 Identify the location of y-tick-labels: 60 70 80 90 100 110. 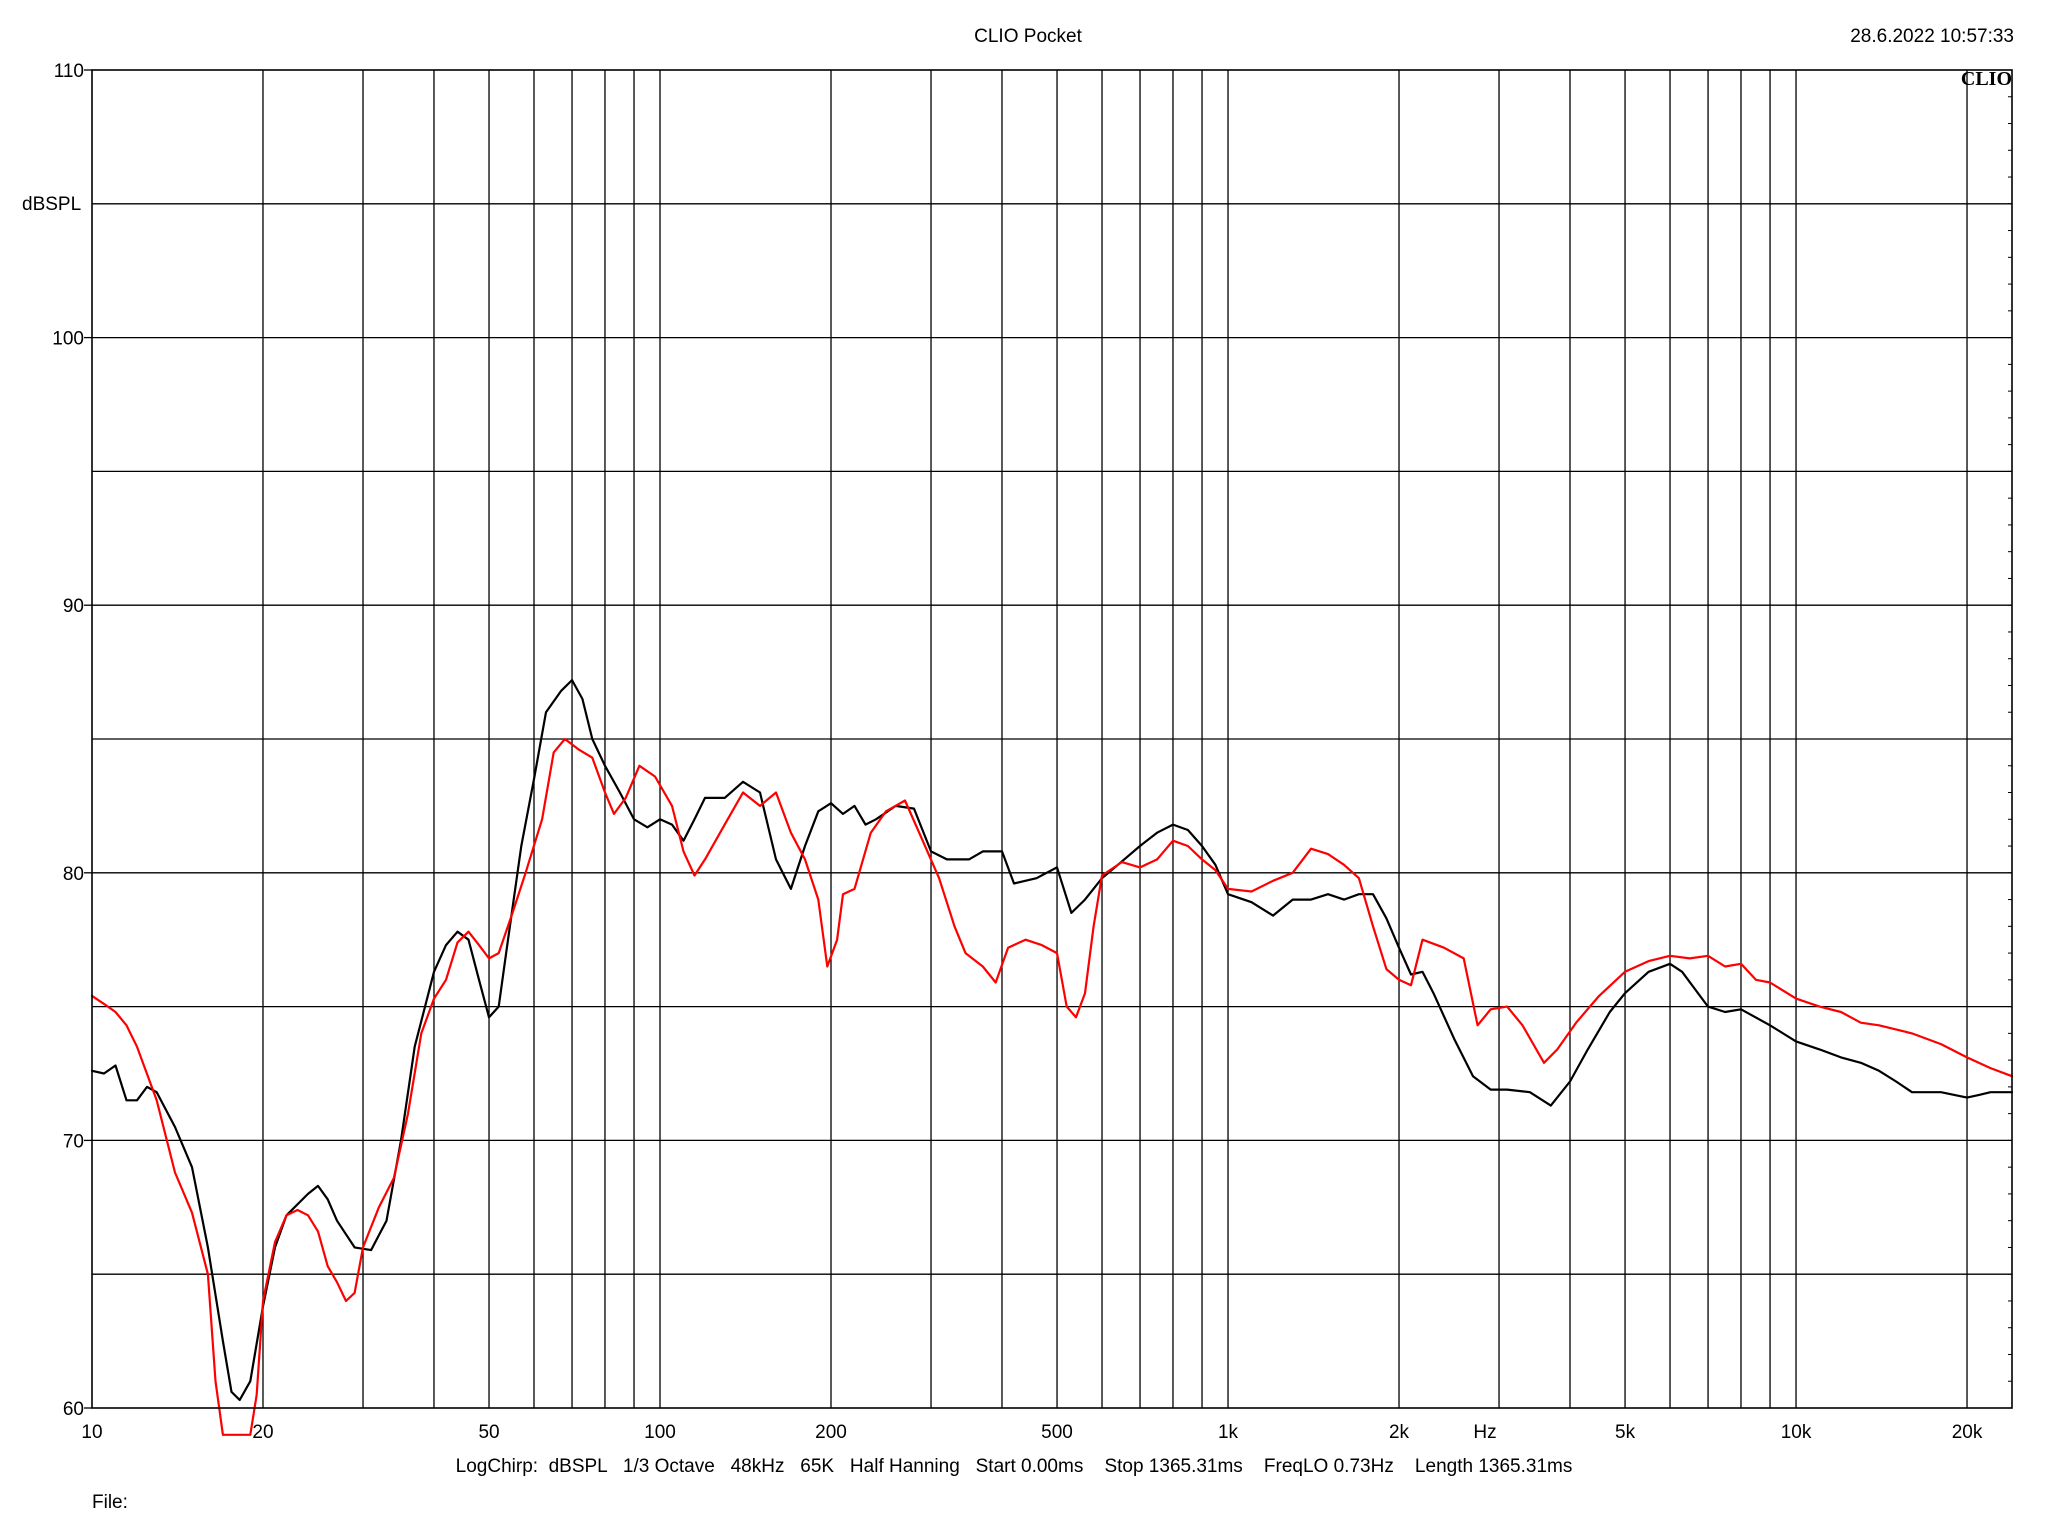
(68, 740).